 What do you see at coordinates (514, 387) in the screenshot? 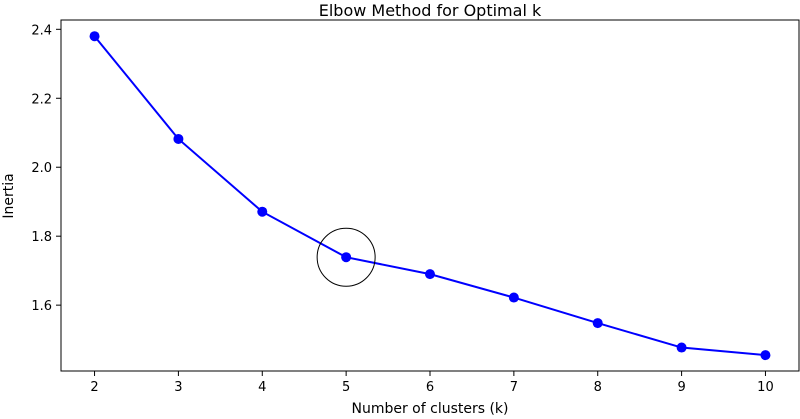
I see `x-tick-label: 7` at bounding box center [514, 387].